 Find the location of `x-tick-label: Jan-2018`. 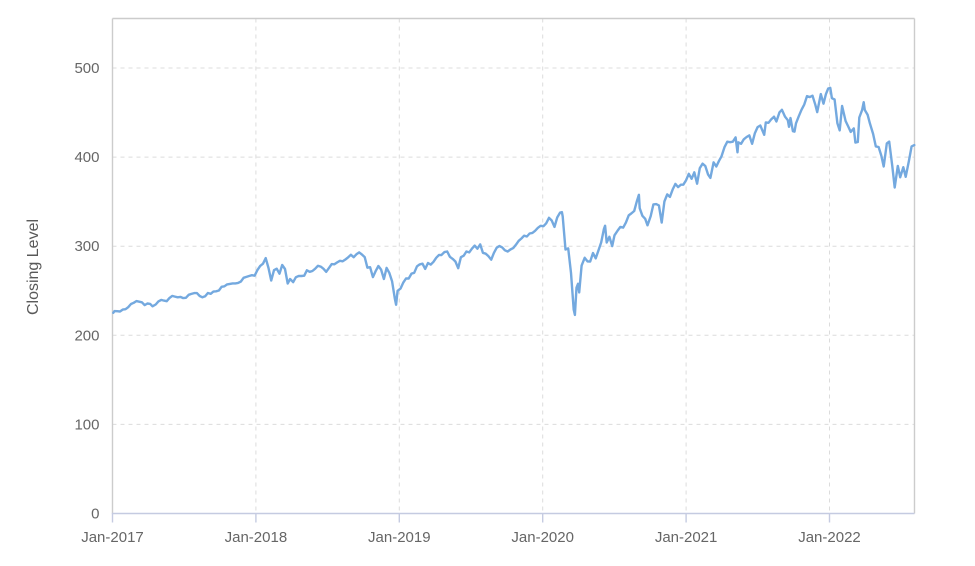

x-tick-label: Jan-2018 is located at coordinates (256, 537).